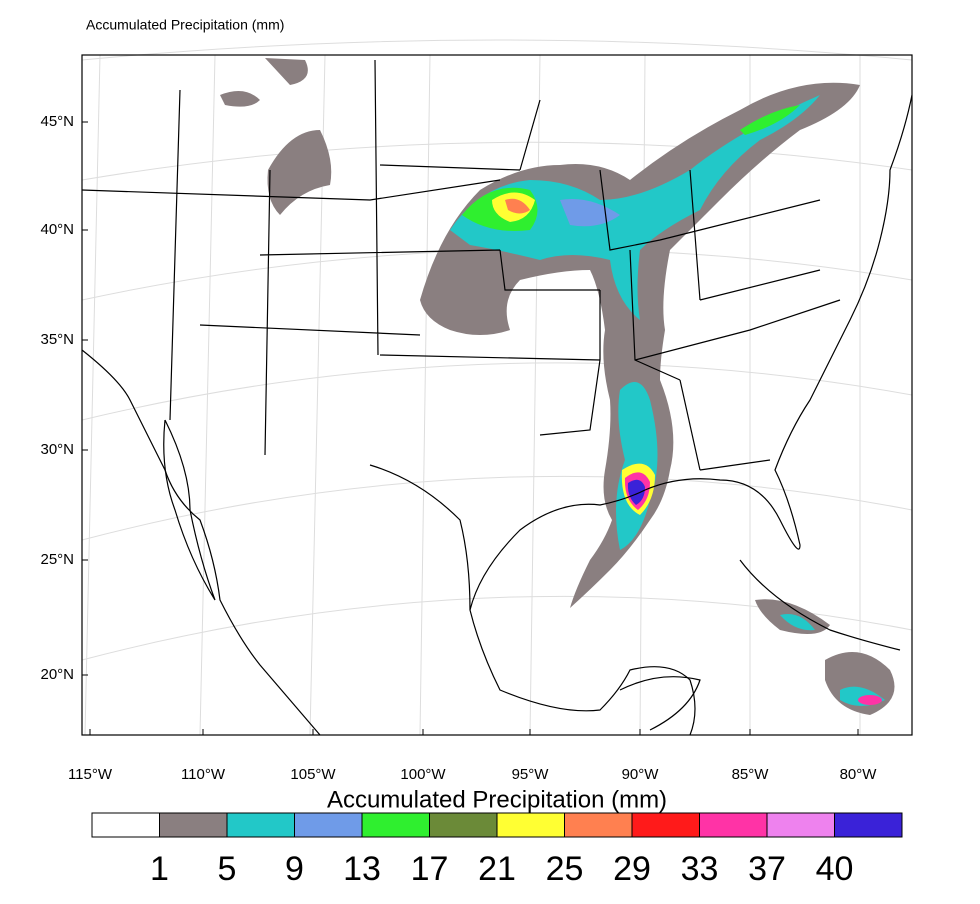  I want to click on colorbar-label: 9, so click(294, 869).